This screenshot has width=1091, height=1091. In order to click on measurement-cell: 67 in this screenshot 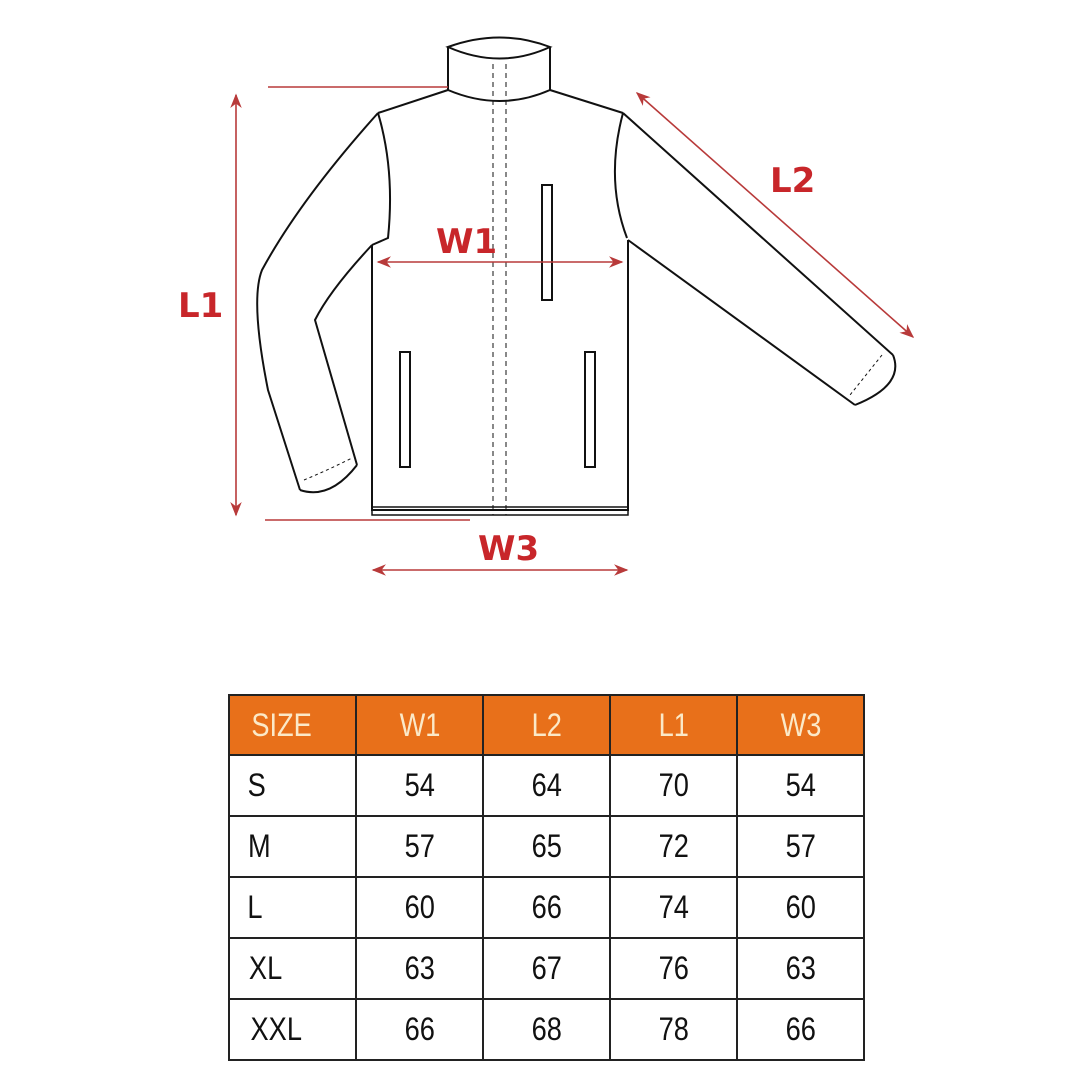, I will do `click(546, 968)`.